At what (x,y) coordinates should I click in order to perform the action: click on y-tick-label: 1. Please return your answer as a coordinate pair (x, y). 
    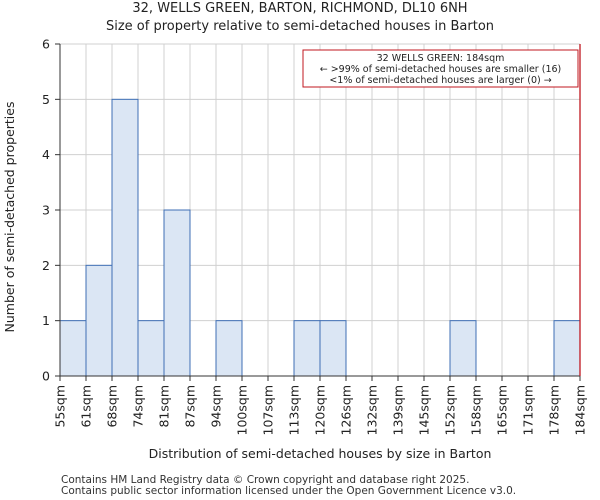
    Looking at the image, I should click on (46, 320).